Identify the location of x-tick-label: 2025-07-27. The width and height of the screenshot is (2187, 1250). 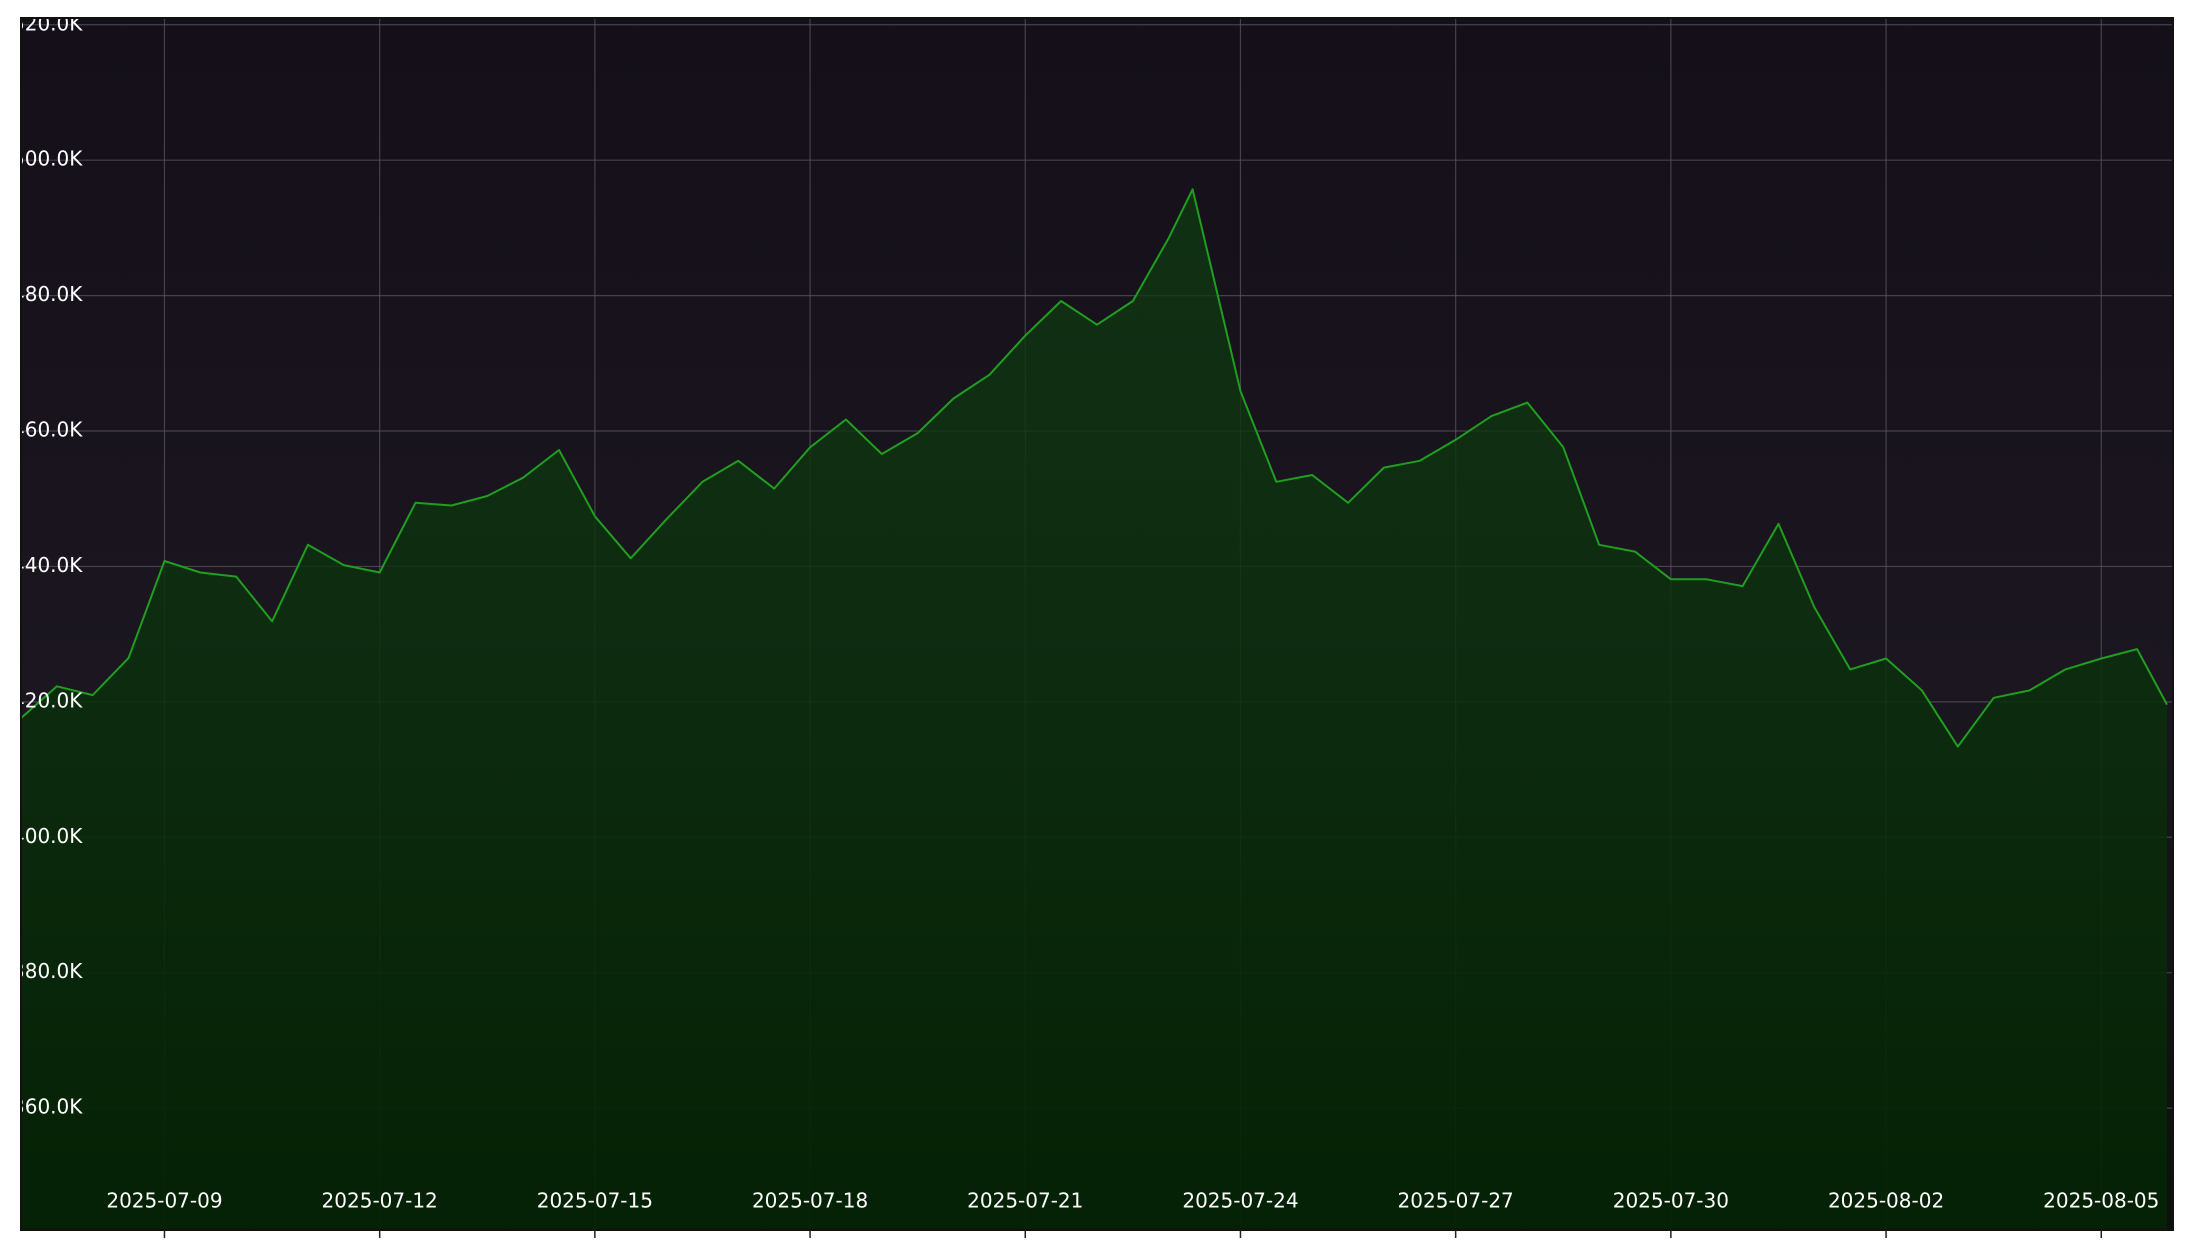
(1456, 1201).